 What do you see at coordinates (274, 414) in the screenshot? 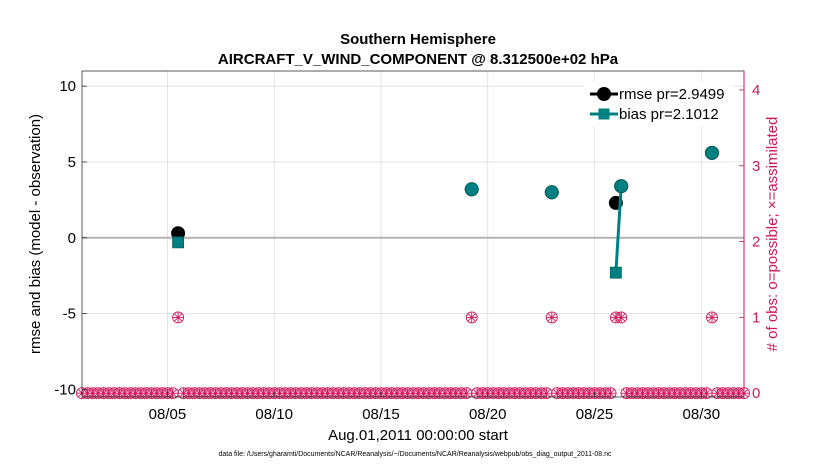
I see `x-tick-label: 08/10` at bounding box center [274, 414].